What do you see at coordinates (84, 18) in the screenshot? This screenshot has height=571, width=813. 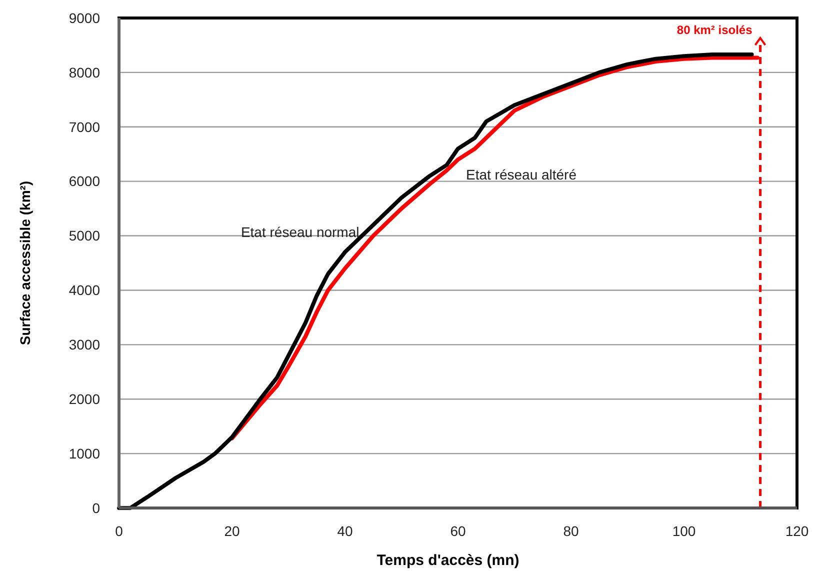 I see `y-tick-label: 9000` at bounding box center [84, 18].